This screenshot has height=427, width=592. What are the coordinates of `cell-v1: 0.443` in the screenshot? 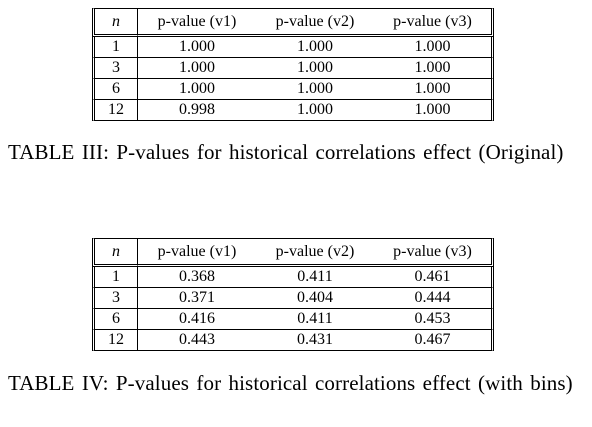 It's located at (197, 340).